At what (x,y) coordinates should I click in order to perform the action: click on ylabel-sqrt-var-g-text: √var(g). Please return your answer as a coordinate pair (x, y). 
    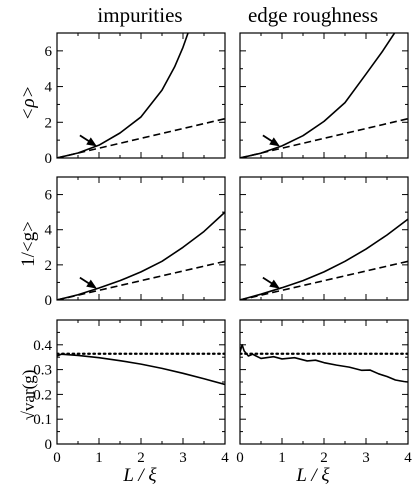
    Looking at the image, I should click on (28, 395).